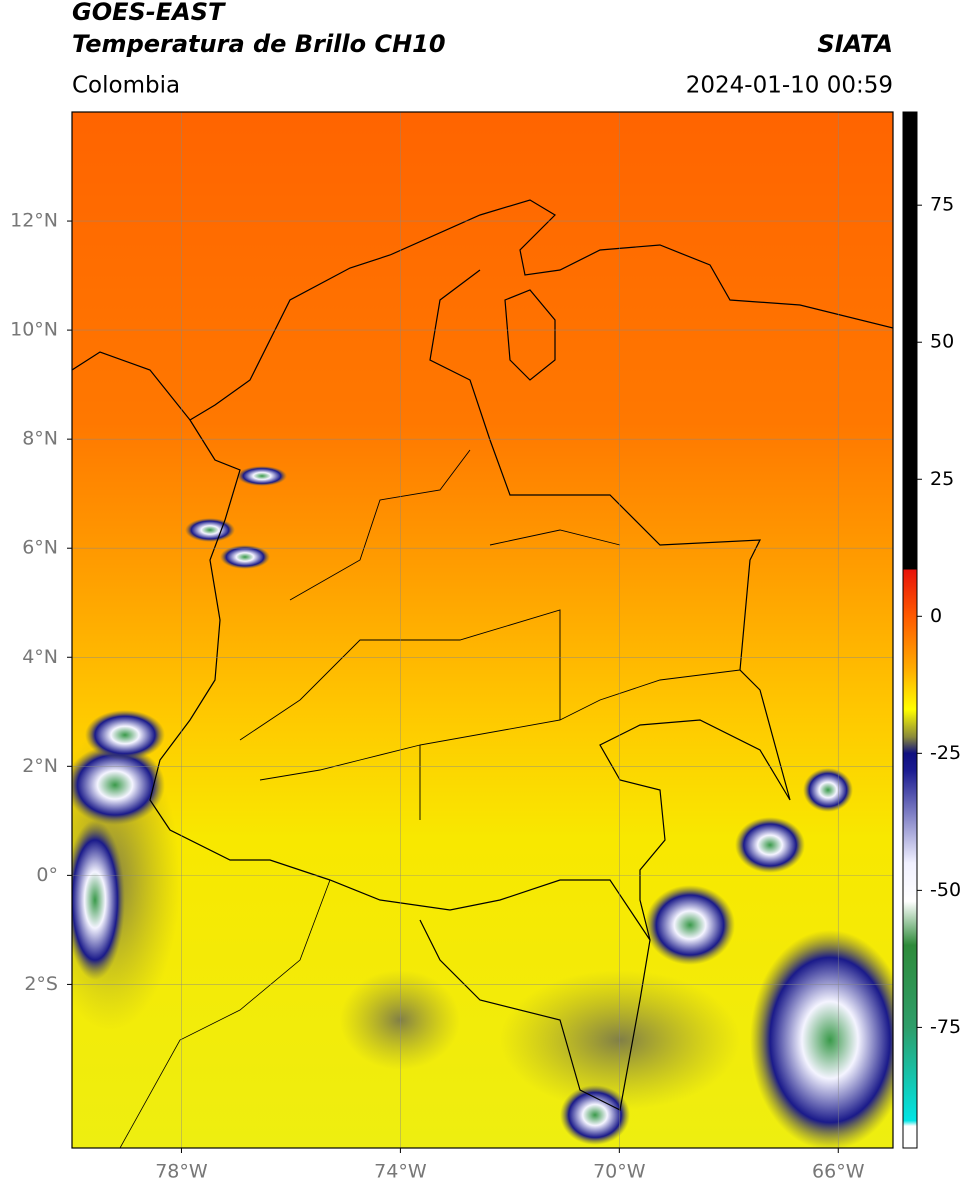 This screenshot has height=1194, width=966. What do you see at coordinates (40, 548) in the screenshot?
I see `y-tick-label: 6°N` at bounding box center [40, 548].